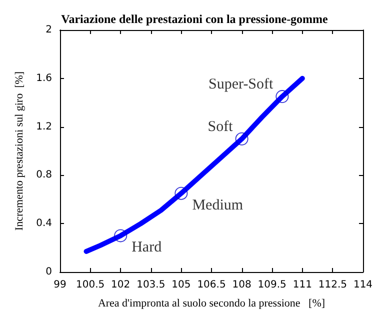 The height and width of the screenshot is (330, 389). I want to click on annotation: Super-Soft, so click(241, 84).